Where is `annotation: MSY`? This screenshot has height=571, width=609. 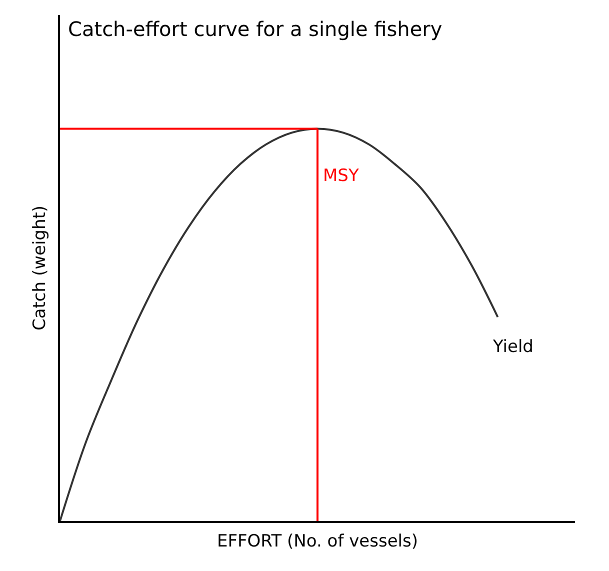 annotation: MSY is located at coordinates (341, 176).